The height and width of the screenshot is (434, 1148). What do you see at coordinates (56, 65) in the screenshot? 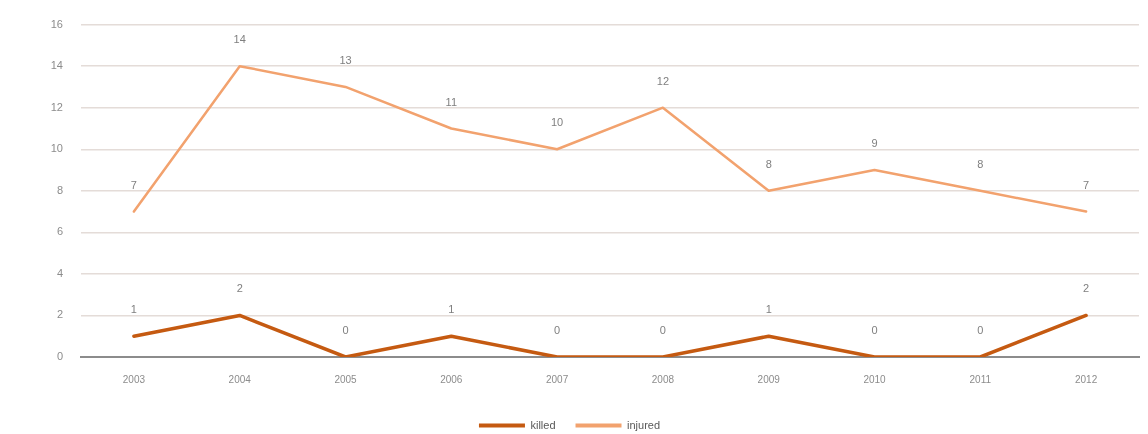
I see `y-tick-label: 14` at bounding box center [56, 65].